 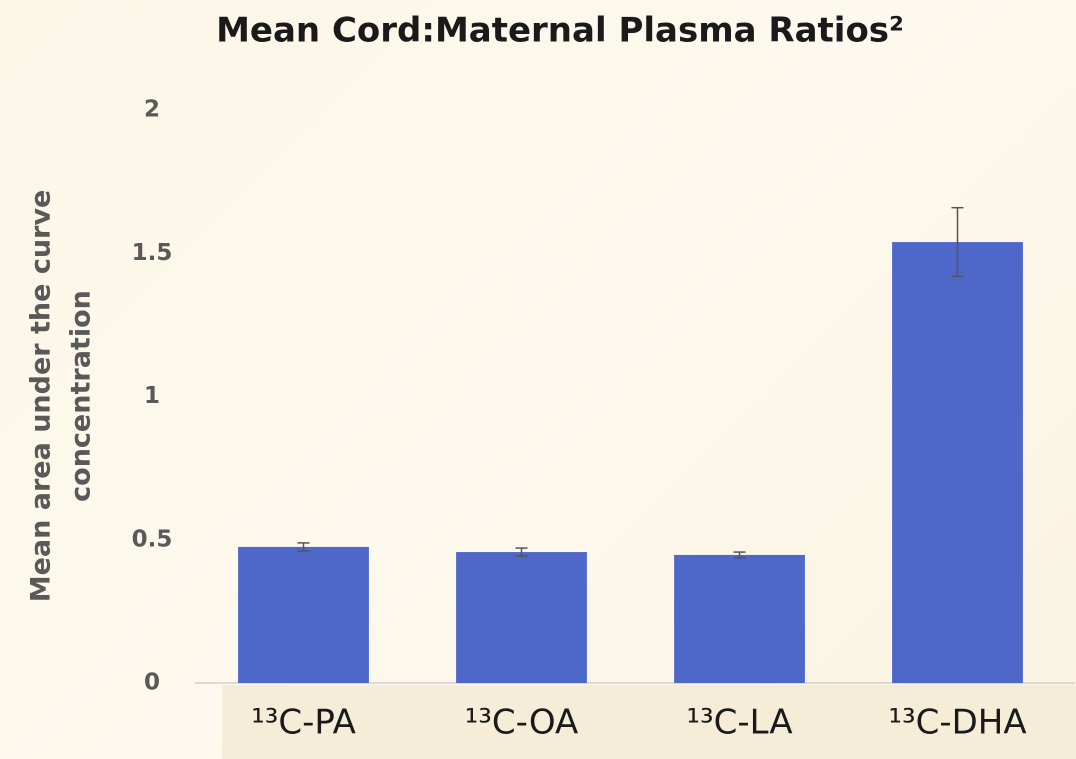 What do you see at coordinates (957, 723) in the screenshot?
I see `x-tick-label: ¹³C-DHA` at bounding box center [957, 723].